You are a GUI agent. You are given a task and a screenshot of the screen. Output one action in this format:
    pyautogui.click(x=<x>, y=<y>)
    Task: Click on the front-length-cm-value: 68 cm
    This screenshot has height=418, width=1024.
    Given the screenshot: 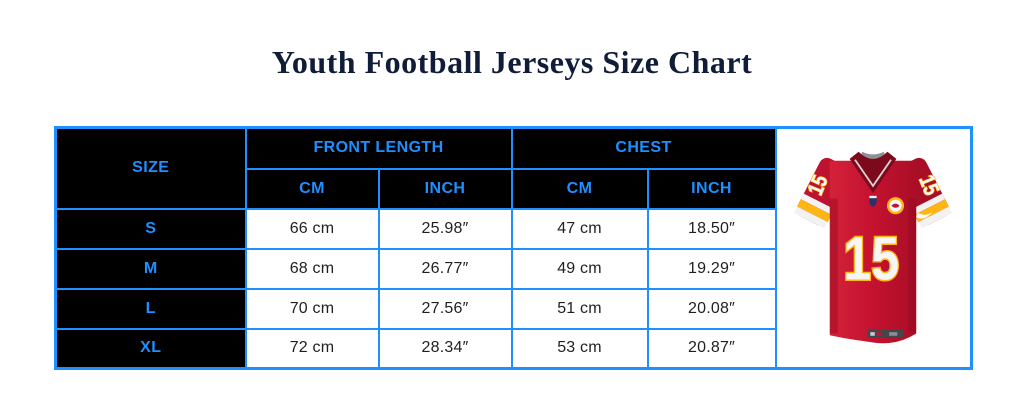 What is the action you would take?
    pyautogui.click(x=312, y=268)
    